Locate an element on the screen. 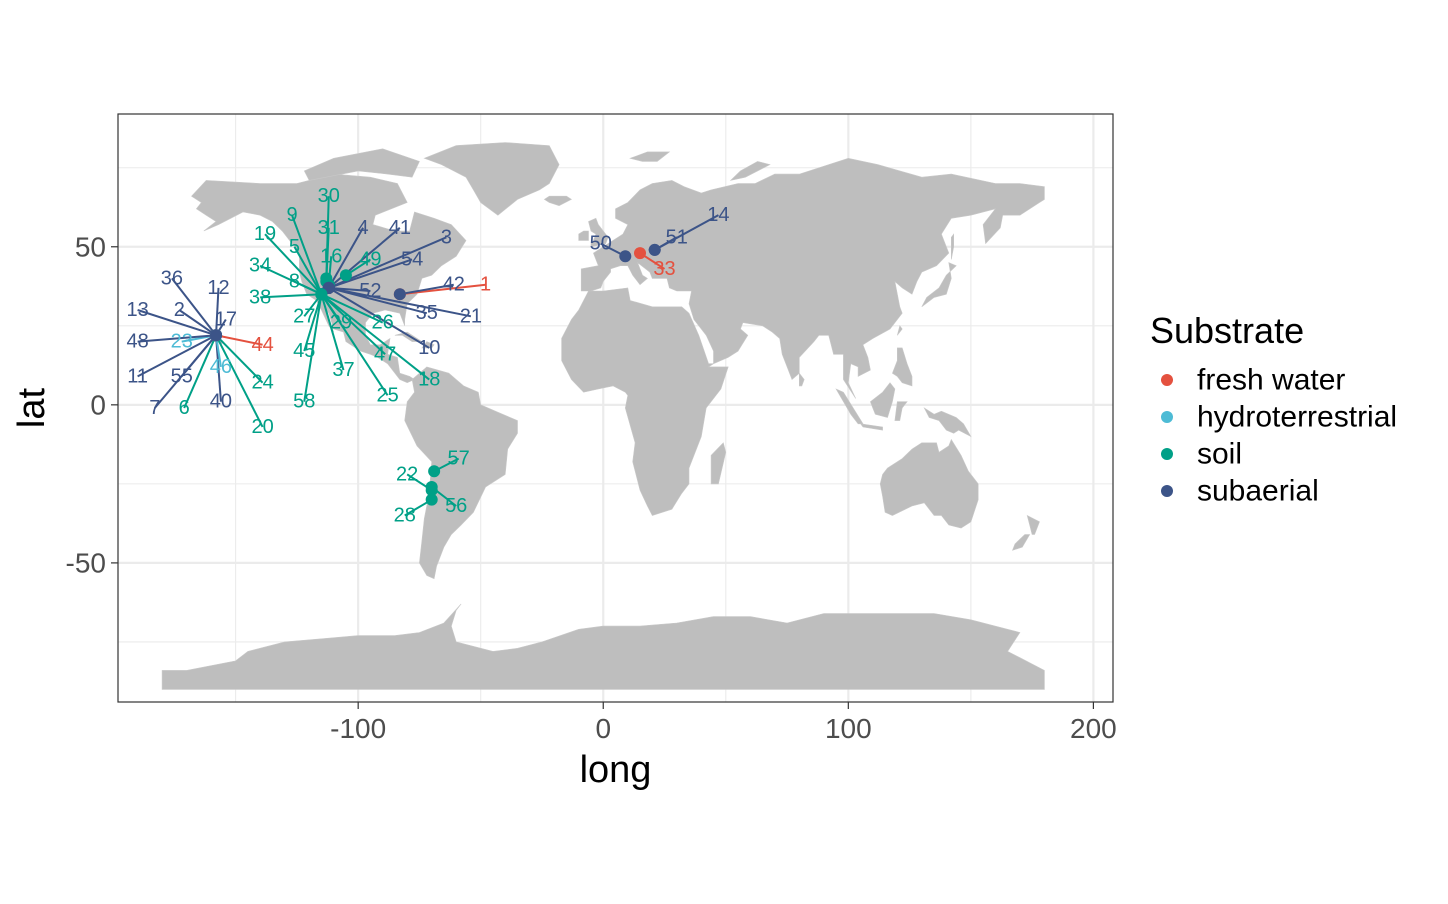 This screenshot has width=1448, height=904. legend-label: fresh water is located at coordinates (1271, 380).